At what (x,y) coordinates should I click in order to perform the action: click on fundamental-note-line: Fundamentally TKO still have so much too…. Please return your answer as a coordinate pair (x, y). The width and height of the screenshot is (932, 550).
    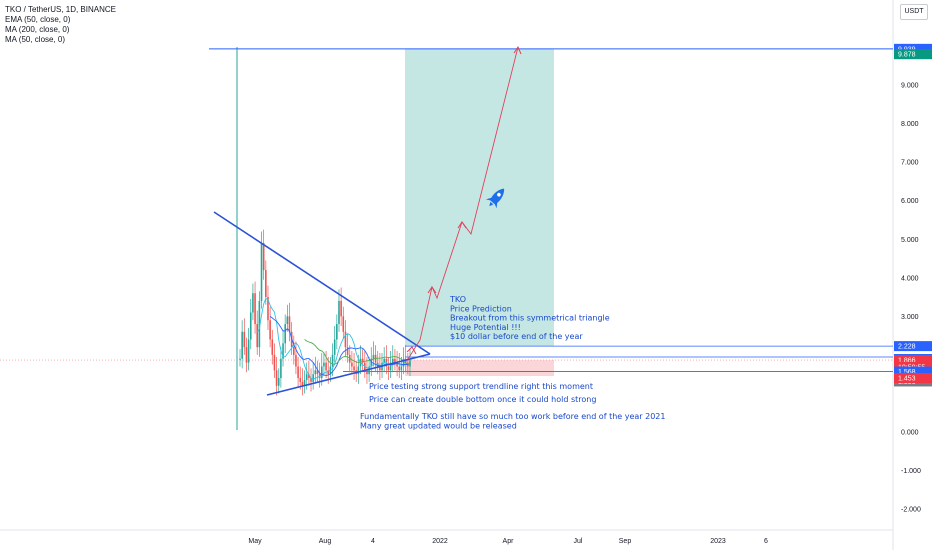
    Looking at the image, I should click on (512, 416).